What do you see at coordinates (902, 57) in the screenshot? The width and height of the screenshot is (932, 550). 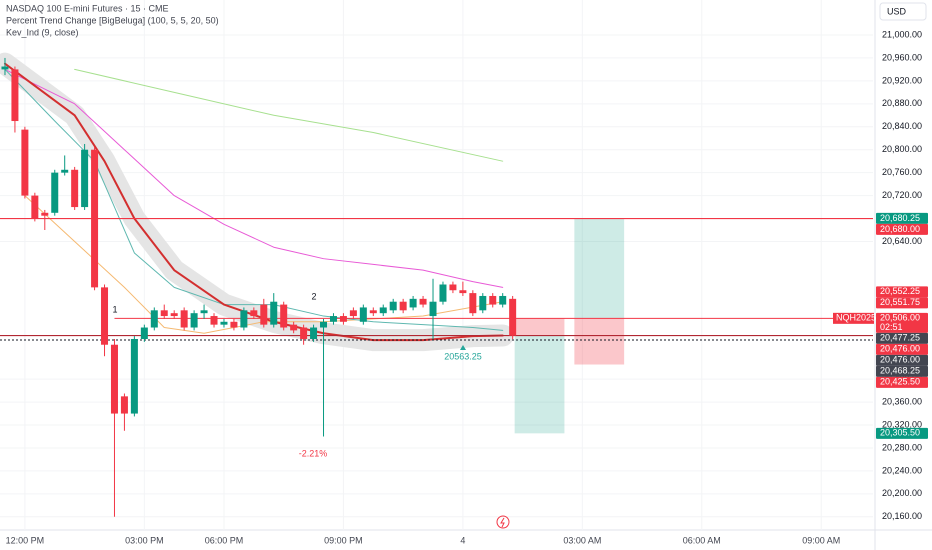 I see `y-tick-label: 20,960.00` at bounding box center [902, 57].